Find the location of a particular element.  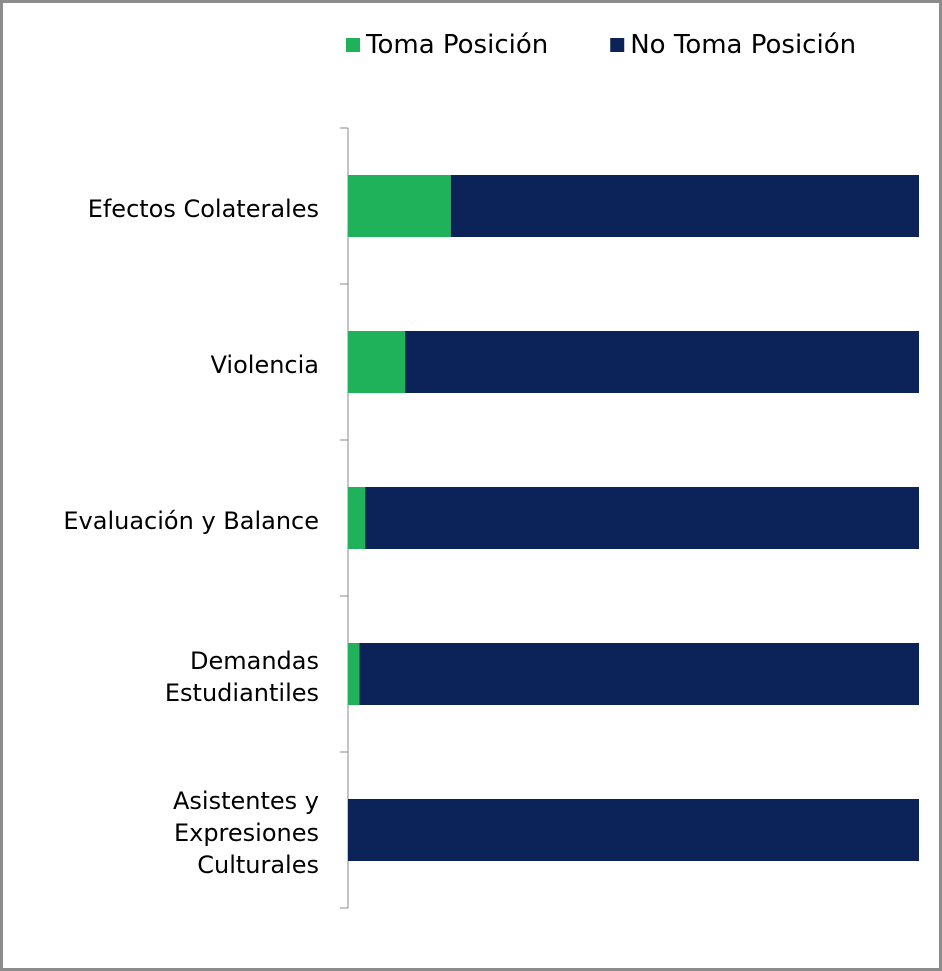

legend-label: Toma Posición is located at coordinates (456, 45).